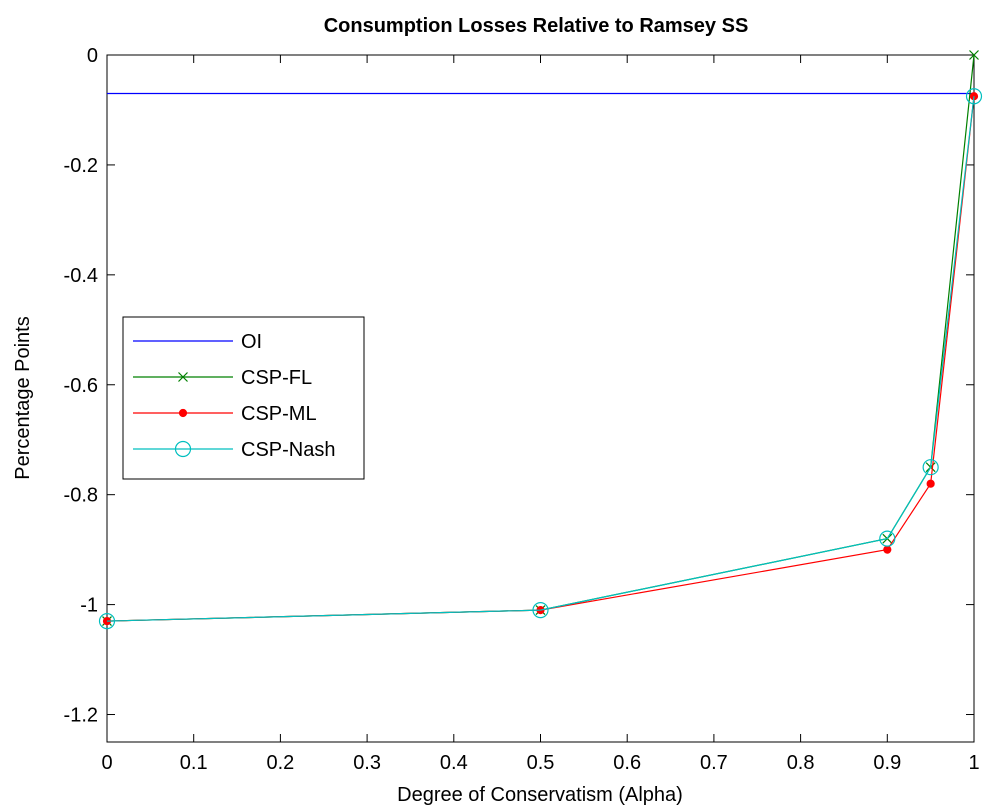 This screenshot has width=983, height=812. What do you see at coordinates (280, 763) in the screenshot?
I see `x-tick-label: 0.2` at bounding box center [280, 763].